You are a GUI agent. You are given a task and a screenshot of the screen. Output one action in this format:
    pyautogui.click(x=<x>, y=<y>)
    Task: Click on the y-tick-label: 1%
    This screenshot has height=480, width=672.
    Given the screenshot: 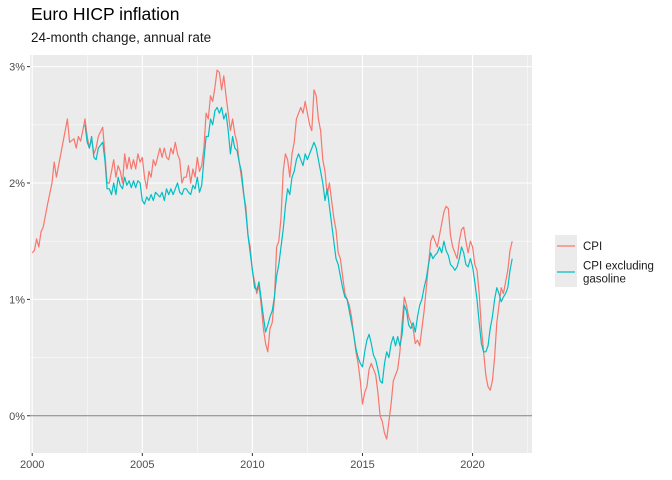 What is the action you would take?
    pyautogui.click(x=17, y=300)
    